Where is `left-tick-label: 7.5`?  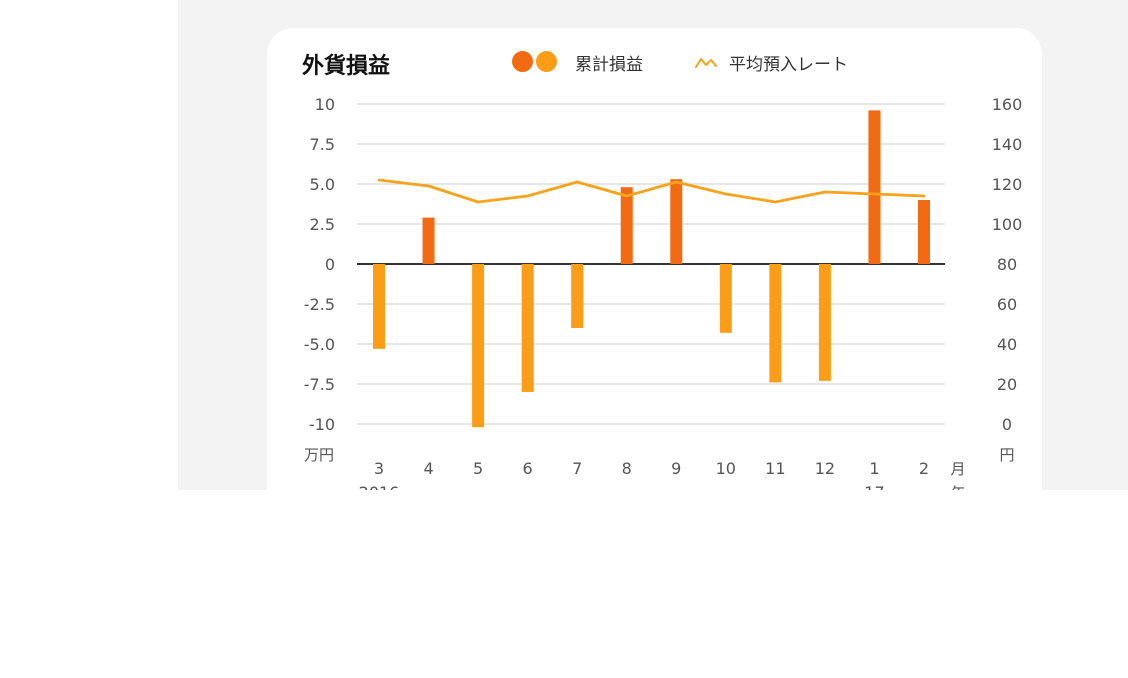
left-tick-label: 7.5 is located at coordinates (322, 144).